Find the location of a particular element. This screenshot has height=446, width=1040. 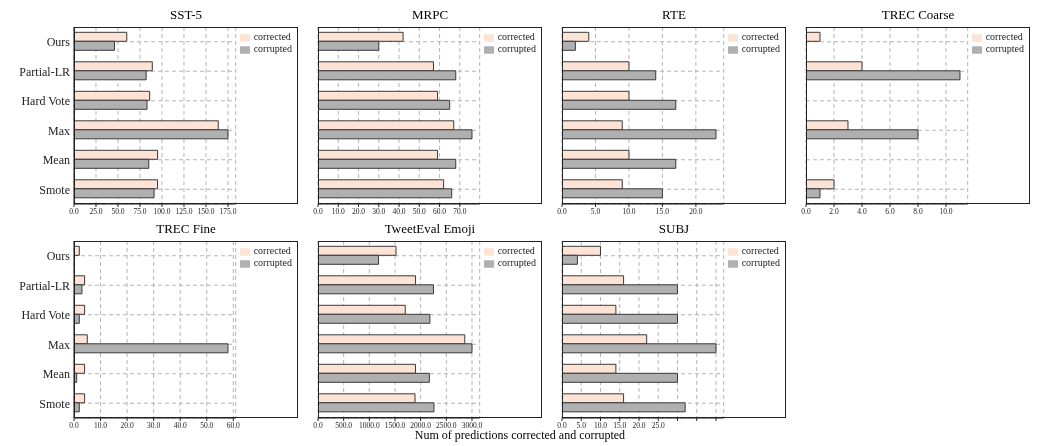

chart-title: SUBJ is located at coordinates (674, 229).